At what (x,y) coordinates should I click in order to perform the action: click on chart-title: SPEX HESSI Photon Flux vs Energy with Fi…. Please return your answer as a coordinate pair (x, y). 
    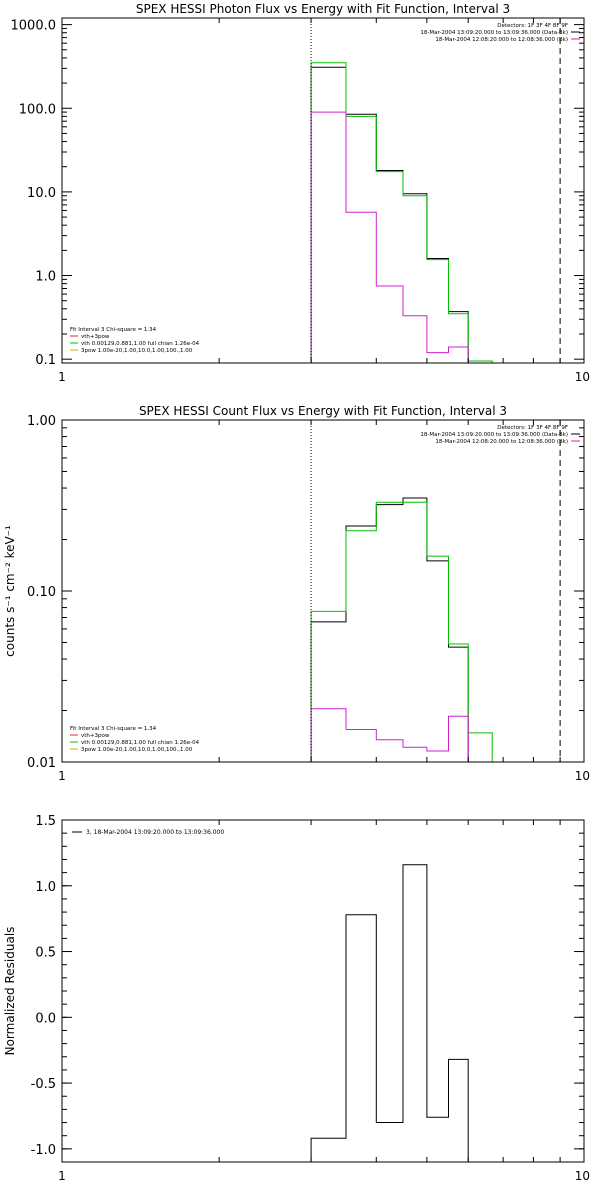
    Looking at the image, I should click on (323, 9).